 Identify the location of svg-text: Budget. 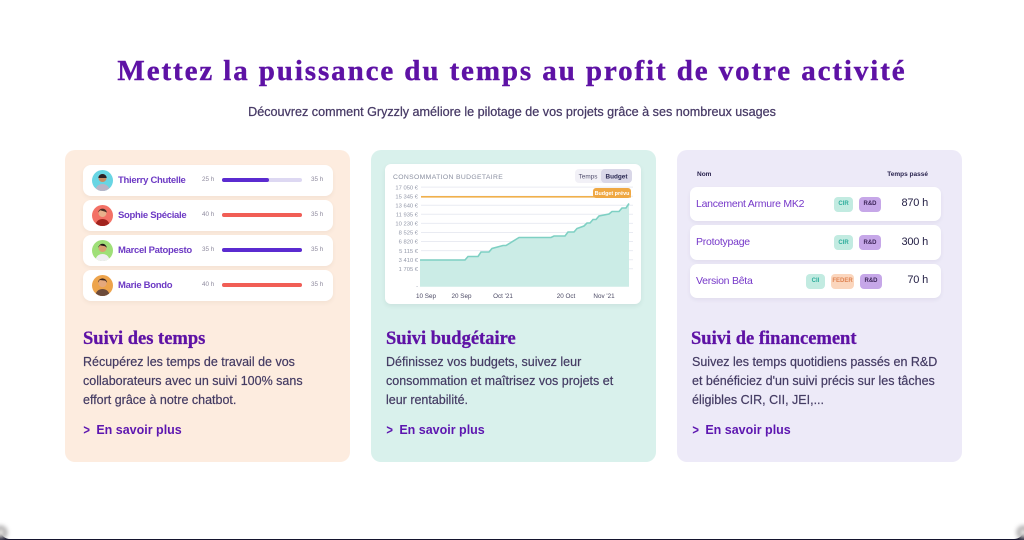
(616, 176).